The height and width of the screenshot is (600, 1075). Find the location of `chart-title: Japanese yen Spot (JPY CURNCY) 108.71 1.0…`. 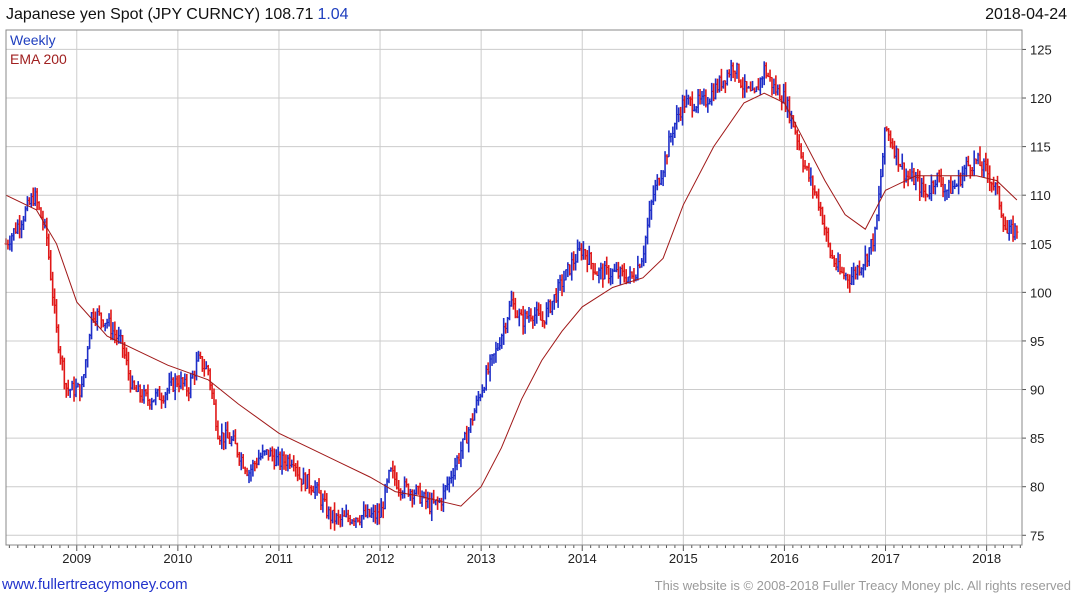

chart-title: Japanese yen Spot (JPY CURNCY) 108.71 1.0… is located at coordinates (177, 15).